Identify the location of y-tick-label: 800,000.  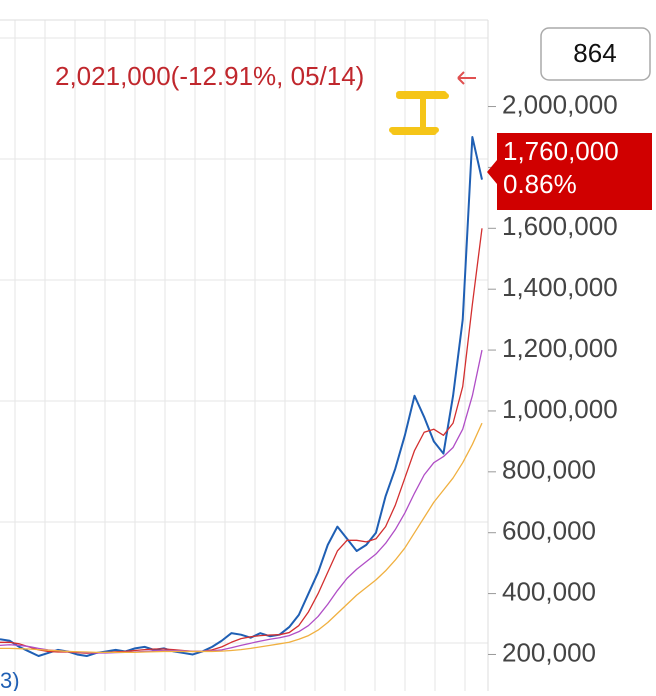
(549, 470).